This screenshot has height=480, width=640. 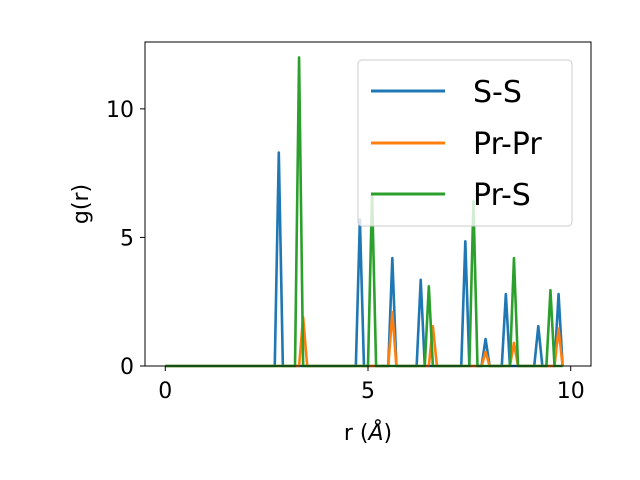 What do you see at coordinates (368, 391) in the screenshot?
I see `x-tick-label: 5` at bounding box center [368, 391].